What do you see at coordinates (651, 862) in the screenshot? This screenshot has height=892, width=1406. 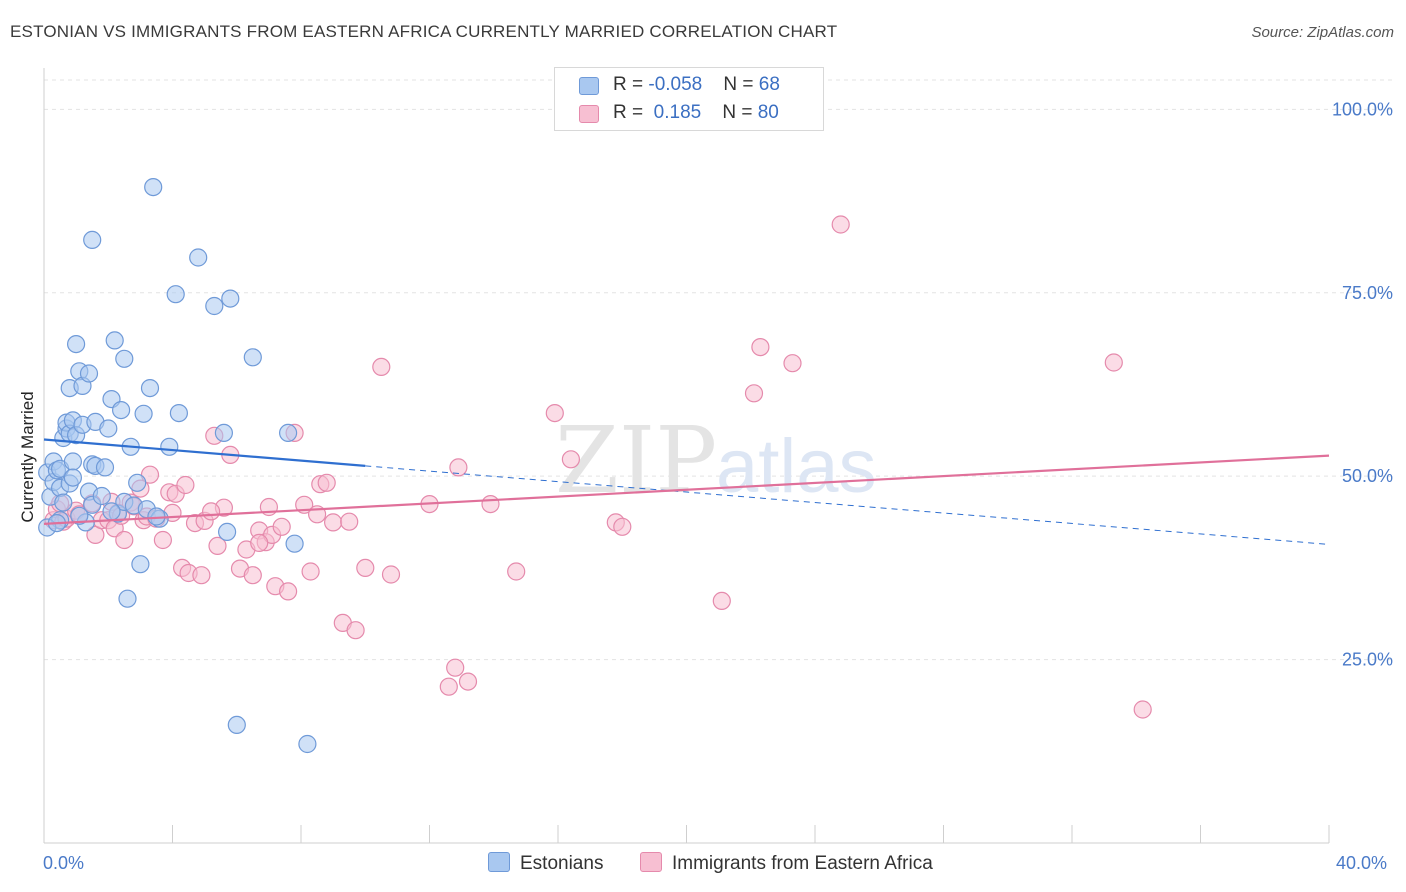 I see `bottom-legend-swatch-eastern-africa` at bounding box center [651, 862].